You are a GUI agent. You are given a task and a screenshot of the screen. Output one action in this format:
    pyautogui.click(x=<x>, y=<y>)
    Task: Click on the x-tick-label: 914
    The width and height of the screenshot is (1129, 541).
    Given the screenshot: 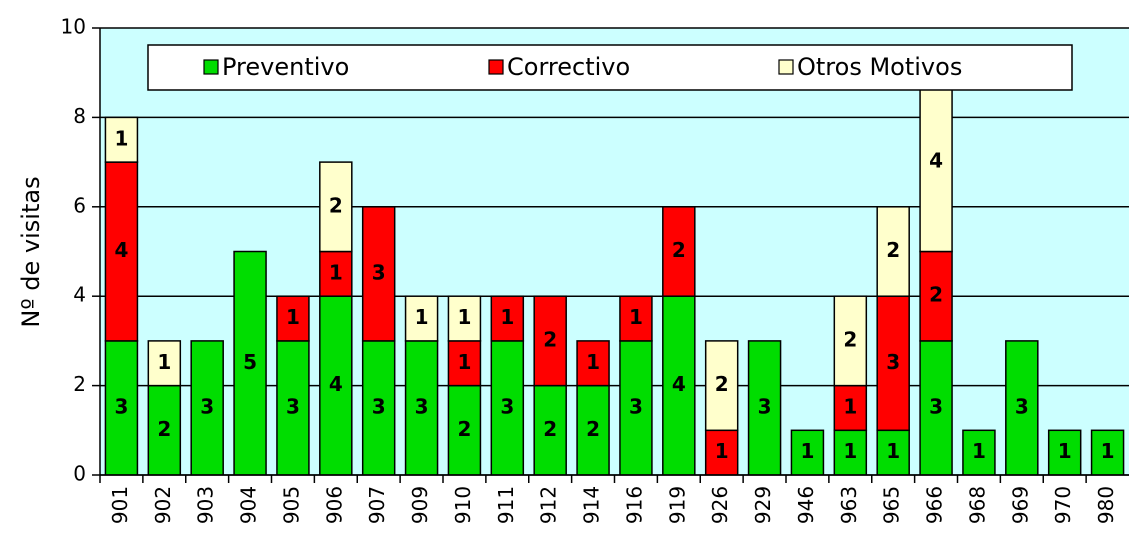 What is the action you would take?
    pyautogui.click(x=592, y=505)
    